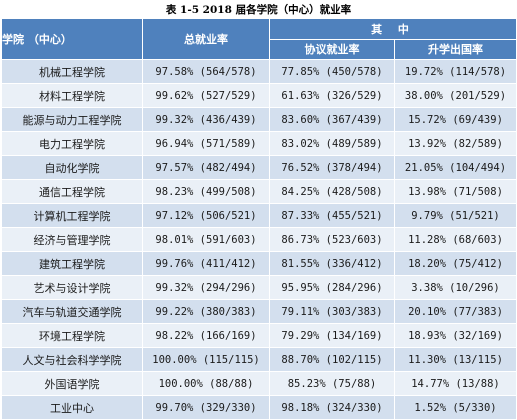 The image size is (517, 420). I want to click on further-study-rate-cell: 20.10% (77/383), so click(455, 311).